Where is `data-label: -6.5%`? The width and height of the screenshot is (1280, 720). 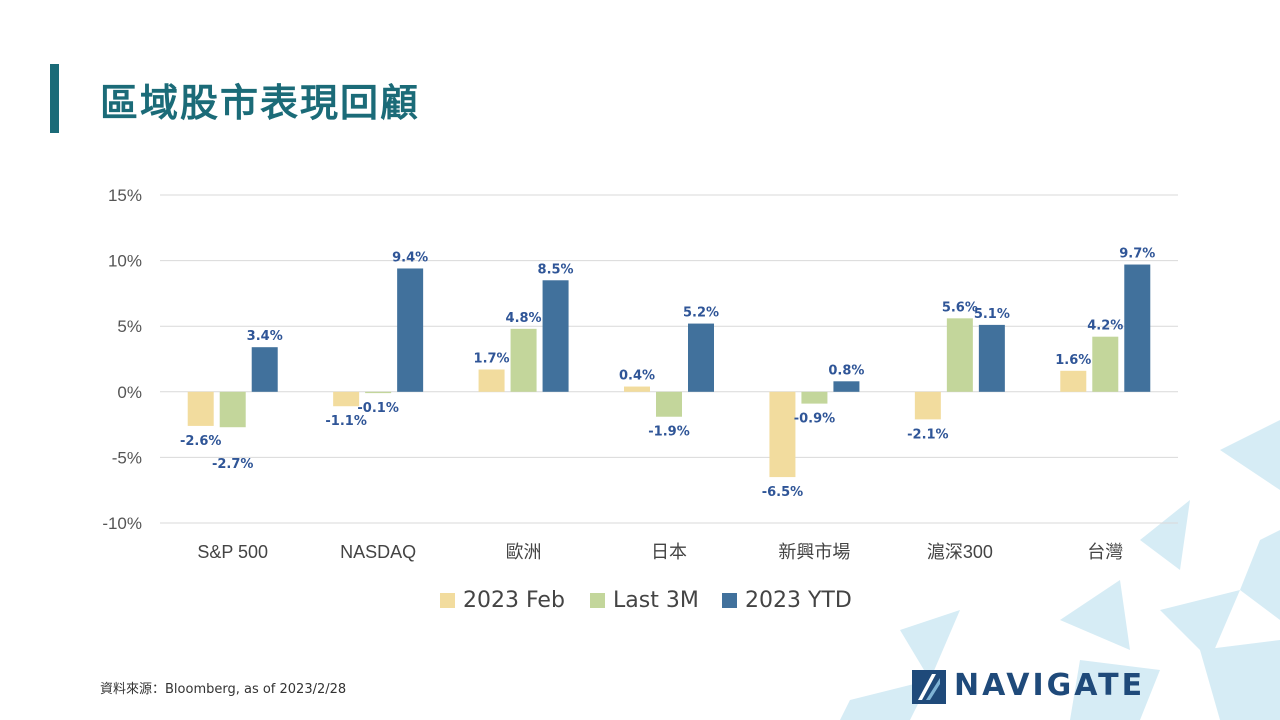
data-label: -6.5% is located at coordinates (782, 492).